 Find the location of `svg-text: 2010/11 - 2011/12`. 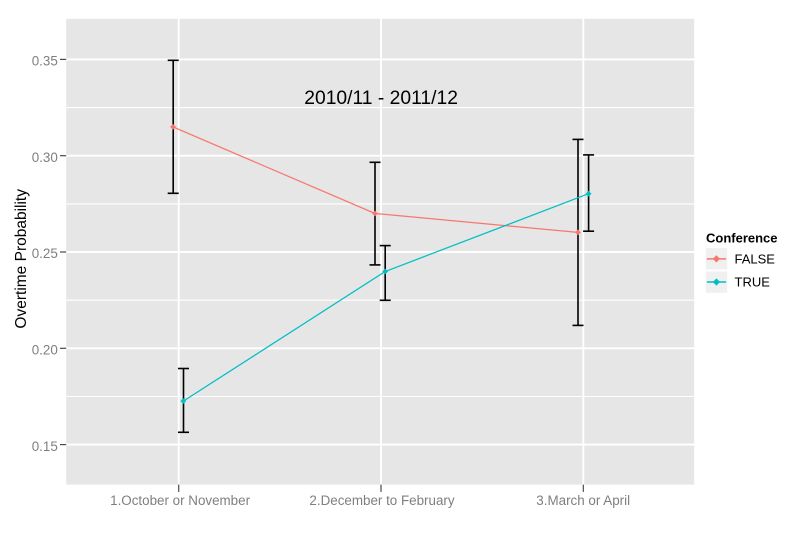

svg-text: 2010/11 - 2011/12 is located at coordinates (381, 98).